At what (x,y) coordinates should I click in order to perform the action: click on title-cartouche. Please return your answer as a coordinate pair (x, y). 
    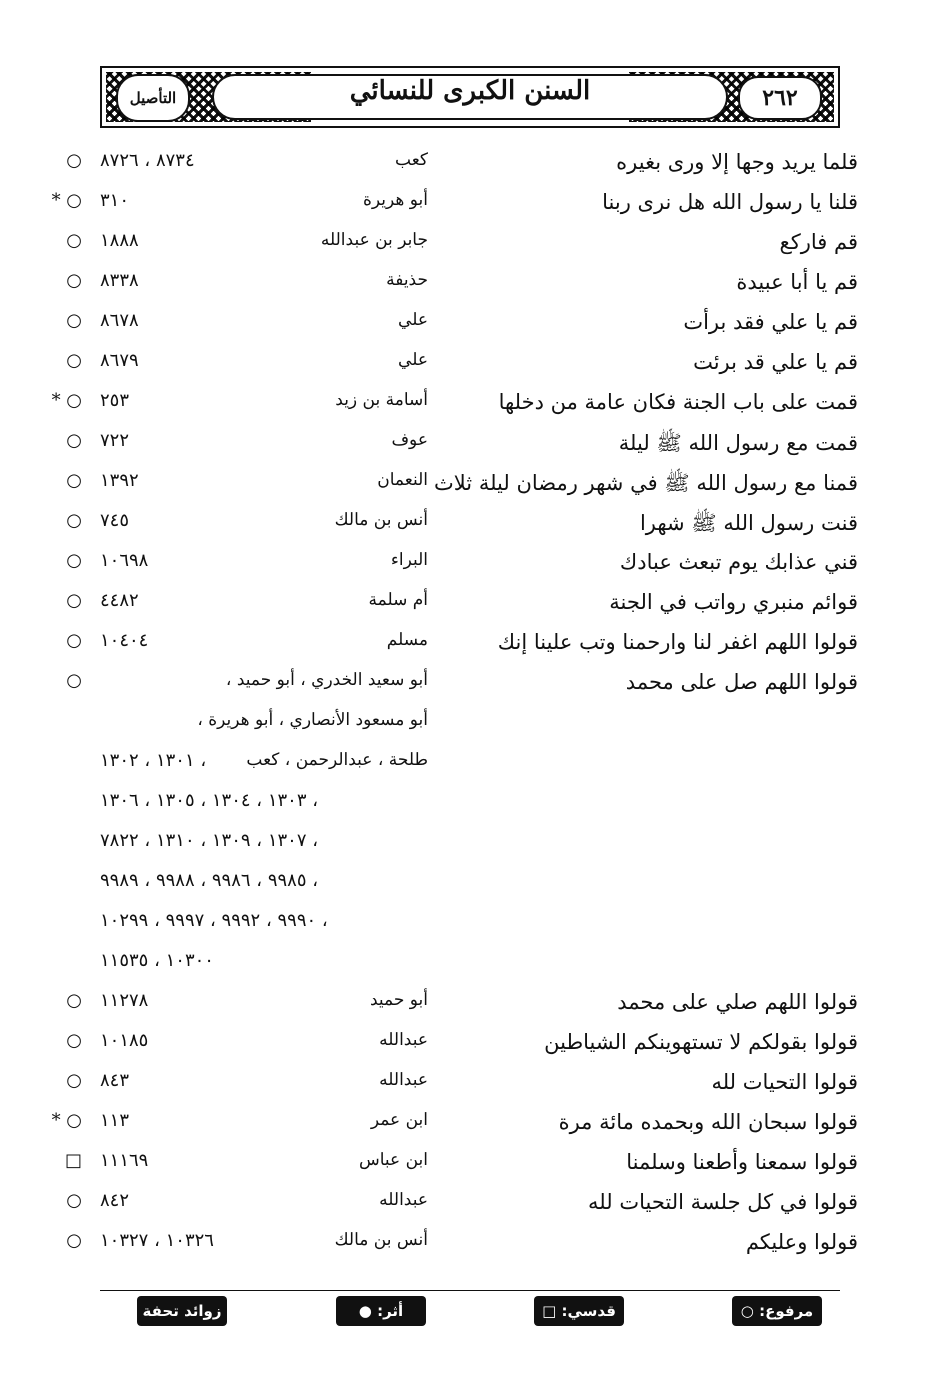
    Looking at the image, I should click on (470, 97).